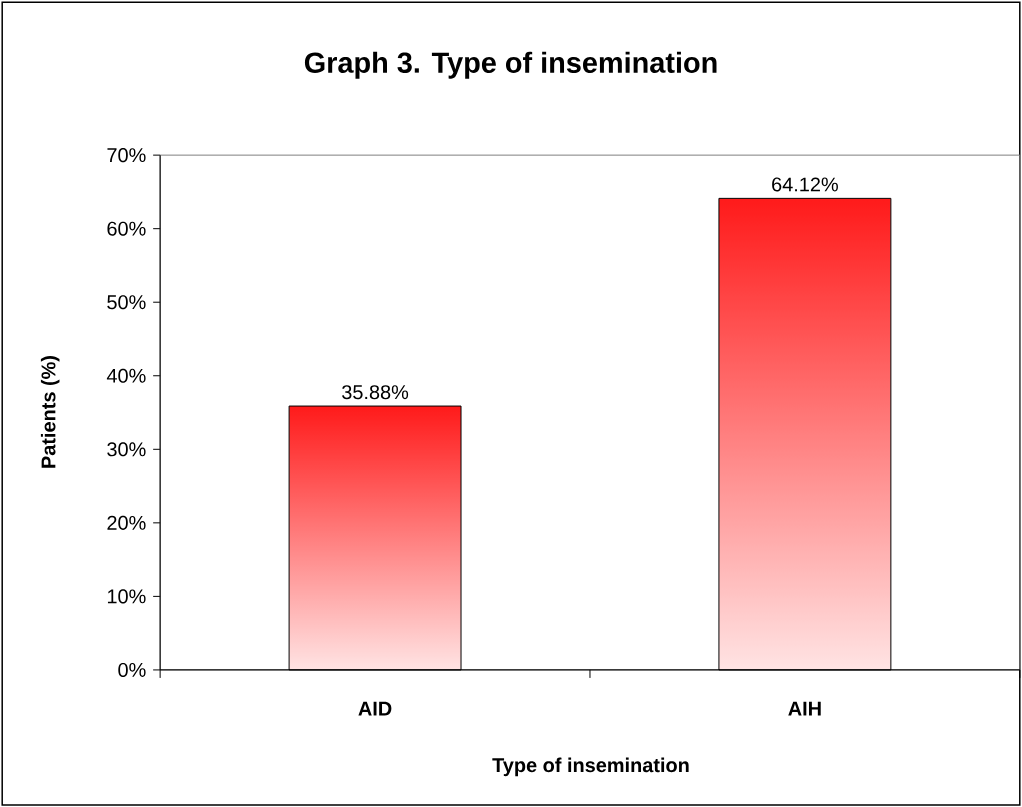 This screenshot has height=807, width=1022. Describe the element at coordinates (132, 669) in the screenshot. I see `y-tick-label: 0%` at that location.